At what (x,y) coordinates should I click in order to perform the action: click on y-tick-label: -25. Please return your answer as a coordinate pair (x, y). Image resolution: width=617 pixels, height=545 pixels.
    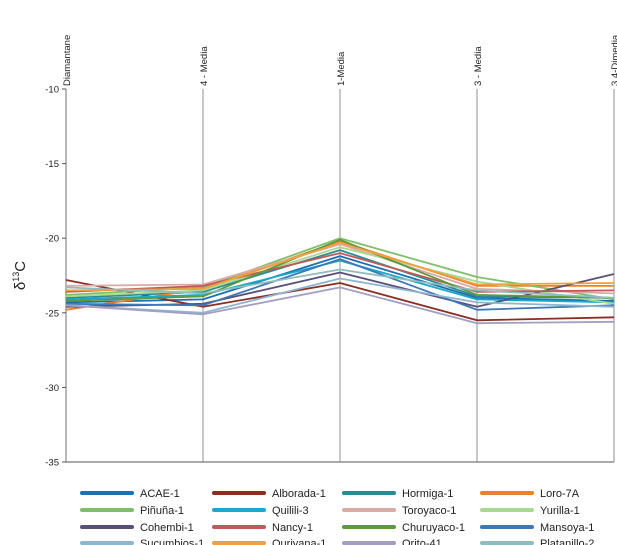
    Looking at the image, I should click on (52, 313).